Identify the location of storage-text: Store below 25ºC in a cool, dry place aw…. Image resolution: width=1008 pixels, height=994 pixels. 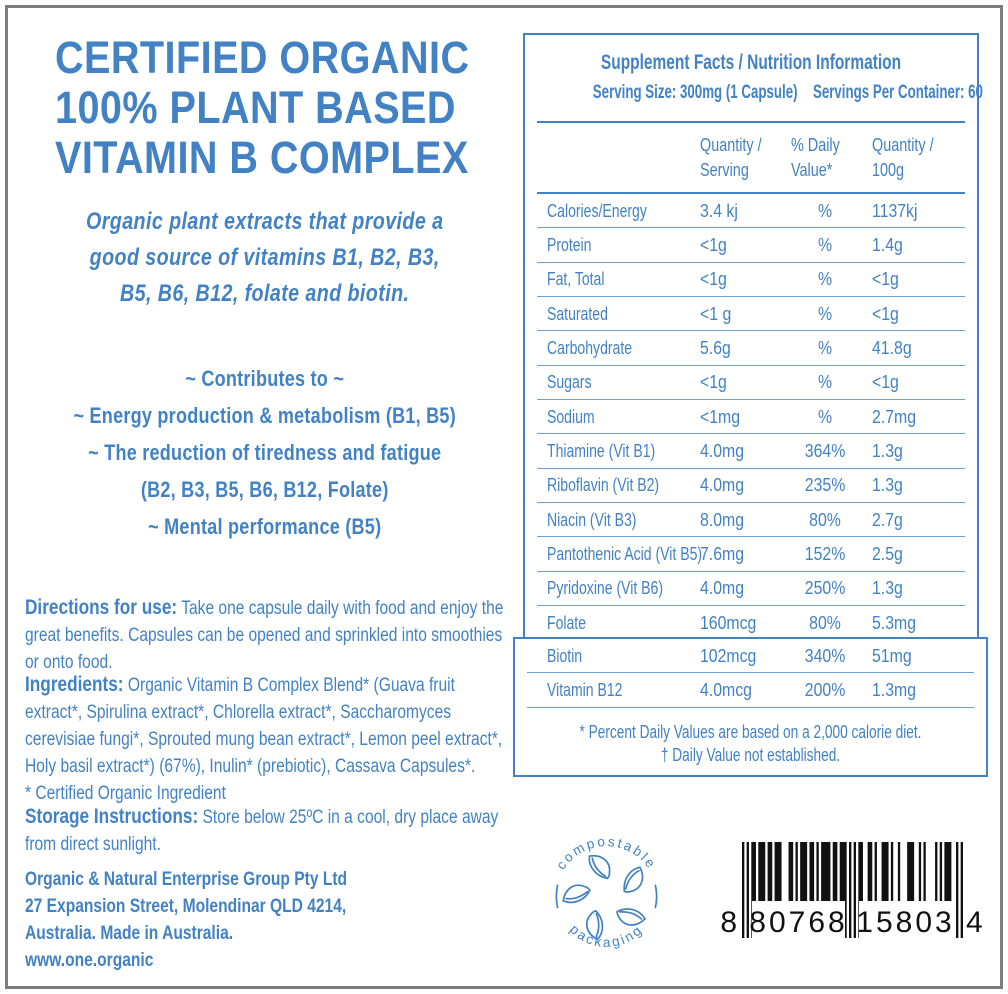
(262, 831).